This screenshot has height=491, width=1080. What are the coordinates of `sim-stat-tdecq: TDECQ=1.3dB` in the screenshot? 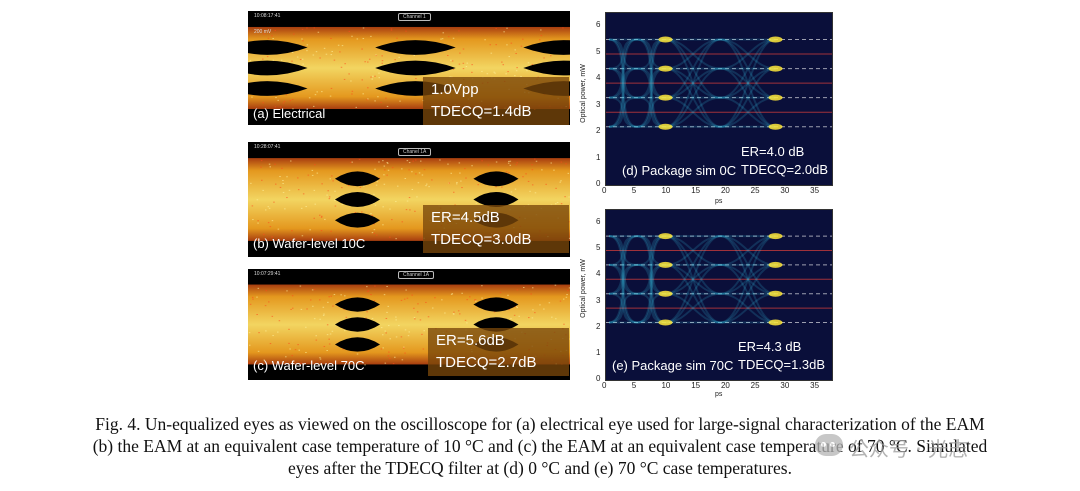 It's located at (781, 365).